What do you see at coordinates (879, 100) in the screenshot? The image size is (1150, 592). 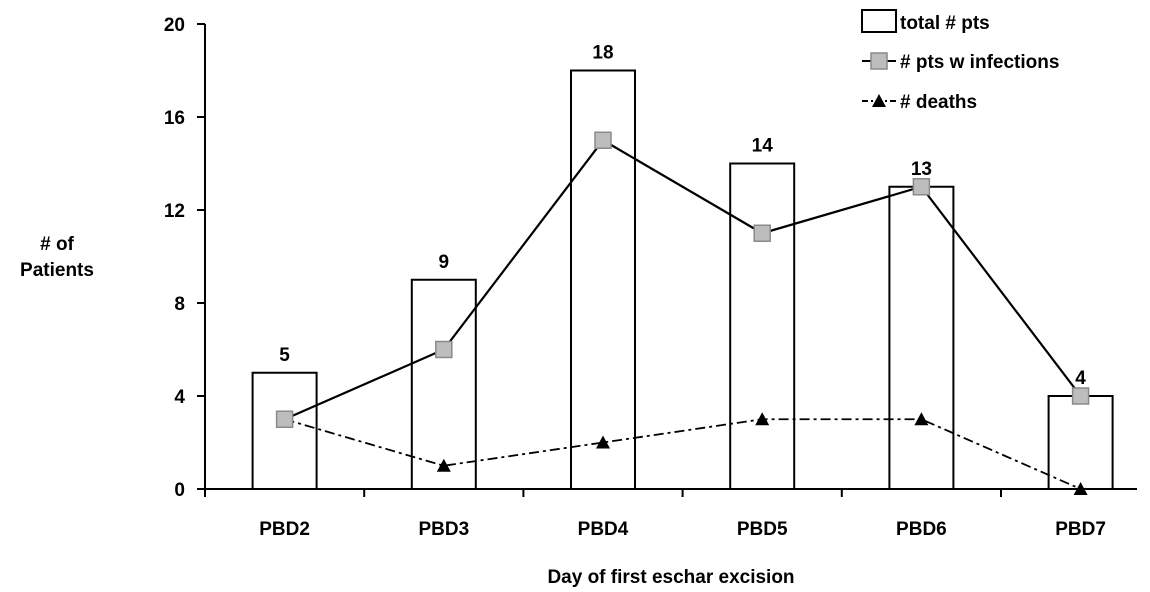 I see `legend-deaths-marker` at bounding box center [879, 100].